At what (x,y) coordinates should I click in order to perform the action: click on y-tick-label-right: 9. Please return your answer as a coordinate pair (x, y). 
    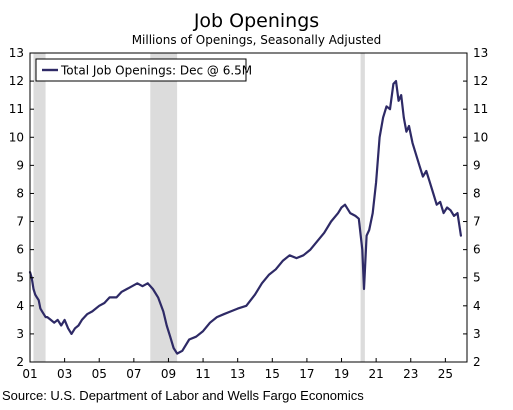
    Looking at the image, I should click on (477, 165).